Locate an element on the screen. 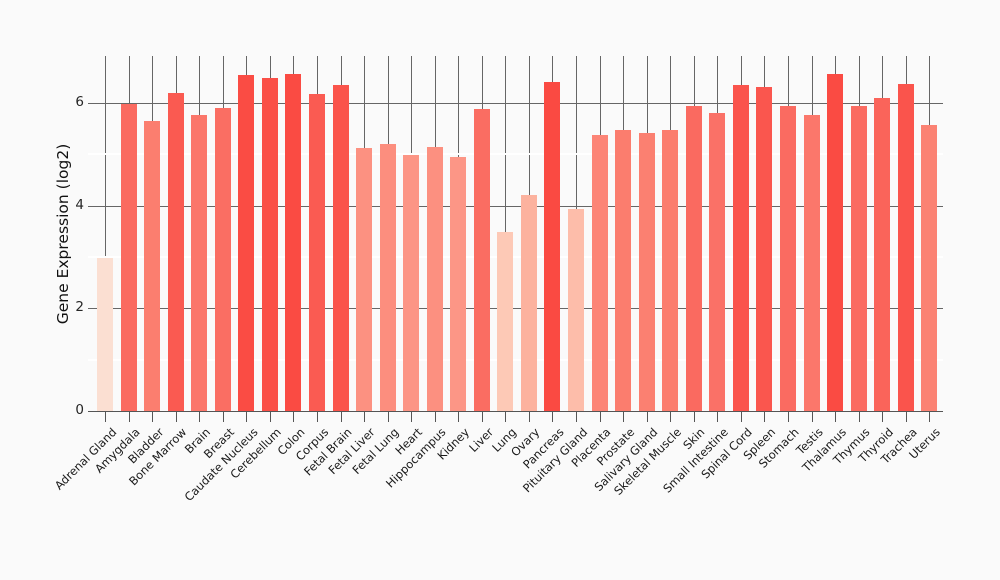  y-tick-label: 6 is located at coordinates (79, 102).